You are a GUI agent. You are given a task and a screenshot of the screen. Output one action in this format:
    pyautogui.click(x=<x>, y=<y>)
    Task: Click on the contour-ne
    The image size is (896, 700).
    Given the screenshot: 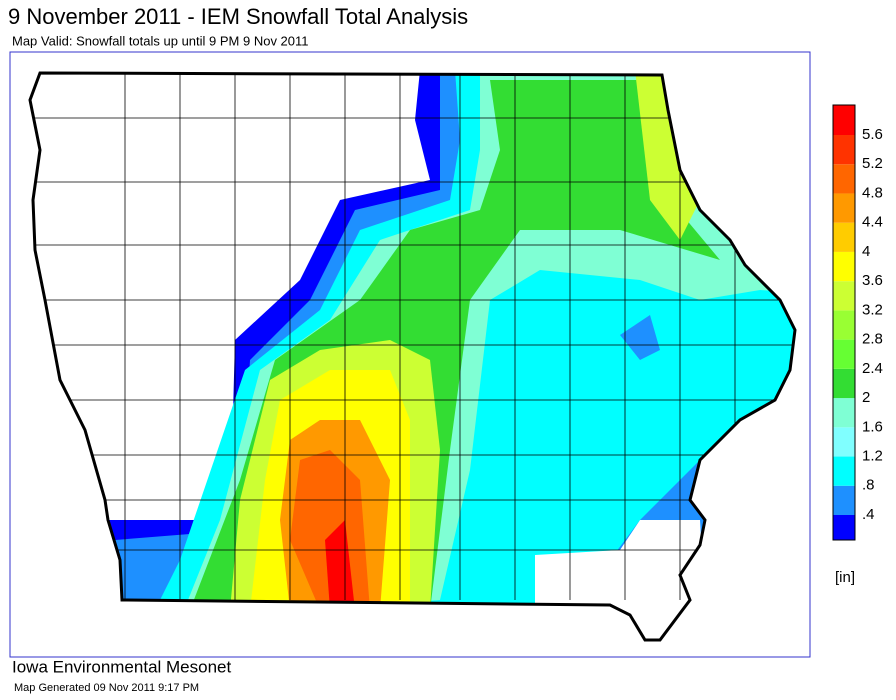 What is the action you would take?
    pyautogui.click(x=667, y=156)
    